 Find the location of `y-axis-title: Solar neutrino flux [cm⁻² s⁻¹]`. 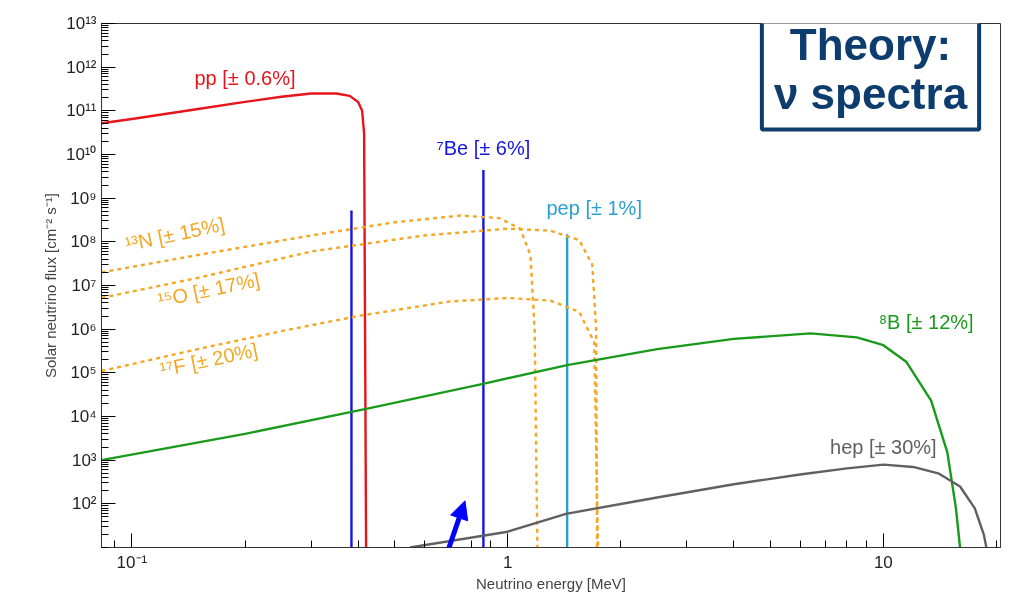

y-axis-title: Solar neutrino flux [cm⁻² s⁻¹] is located at coordinates (50, 285).